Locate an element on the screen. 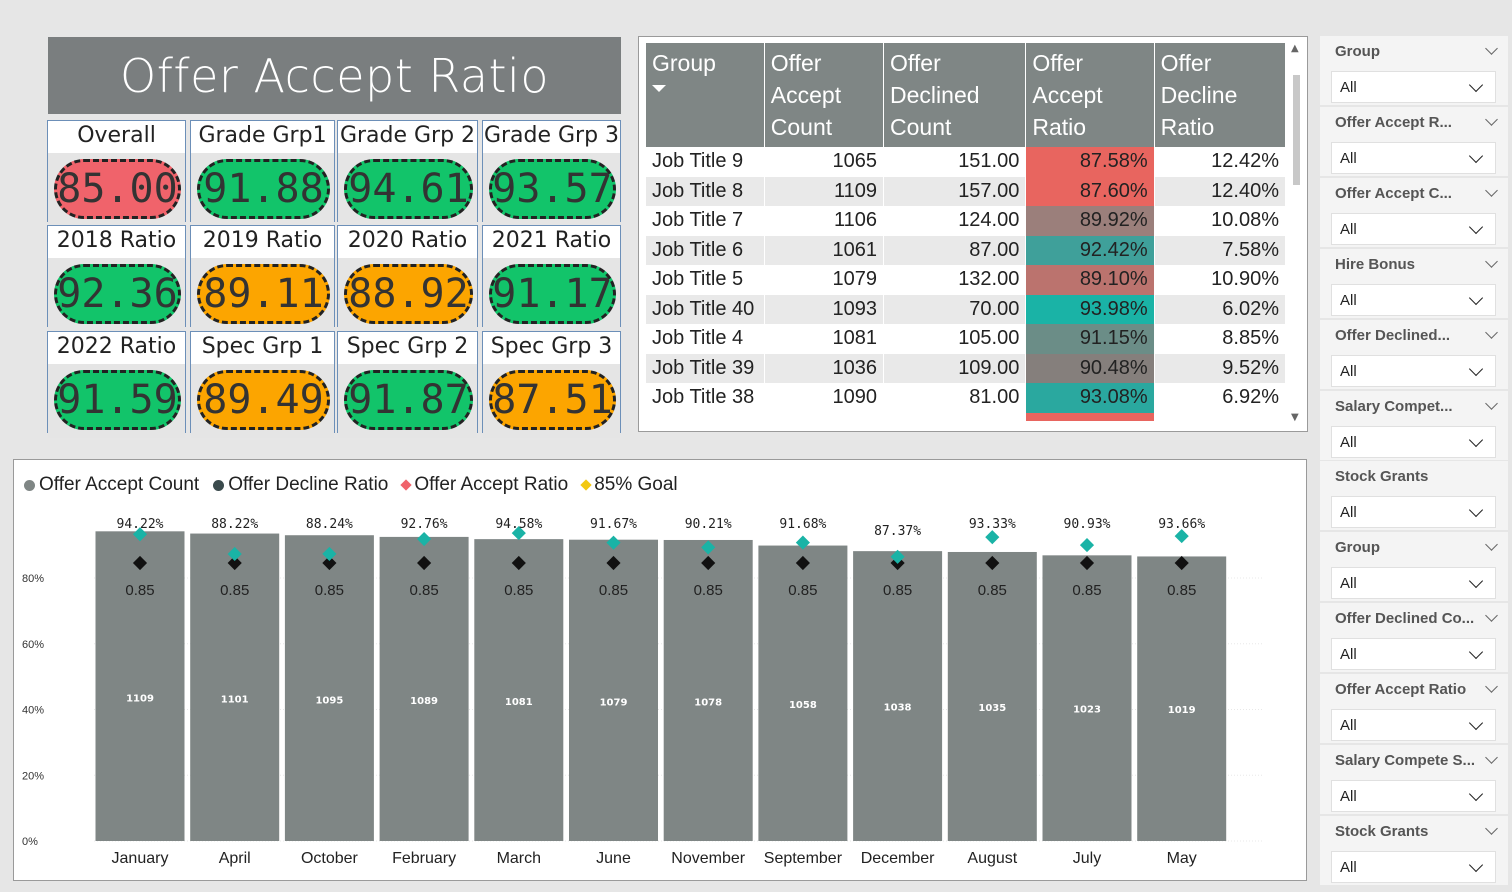 This screenshot has width=1512, height=892. kpi-card: 2022 Ratio 91.59 is located at coordinates (116, 384).